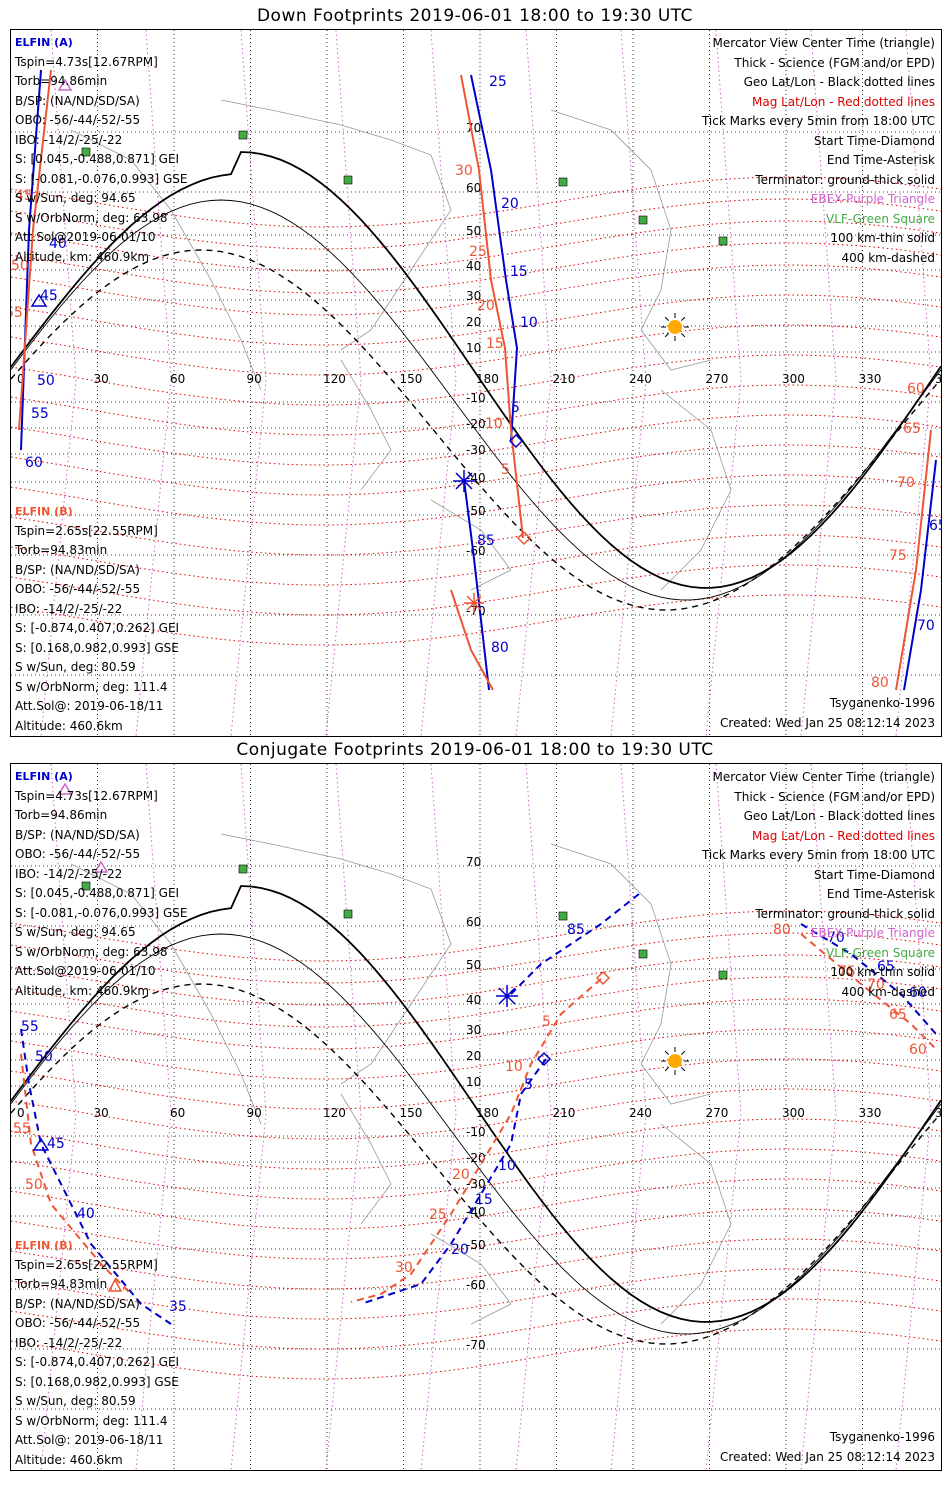 This screenshot has width=950, height=1500. Describe the element at coordinates (519, 272) in the screenshot. I see `elfin-a-tick-label: 15` at that location.